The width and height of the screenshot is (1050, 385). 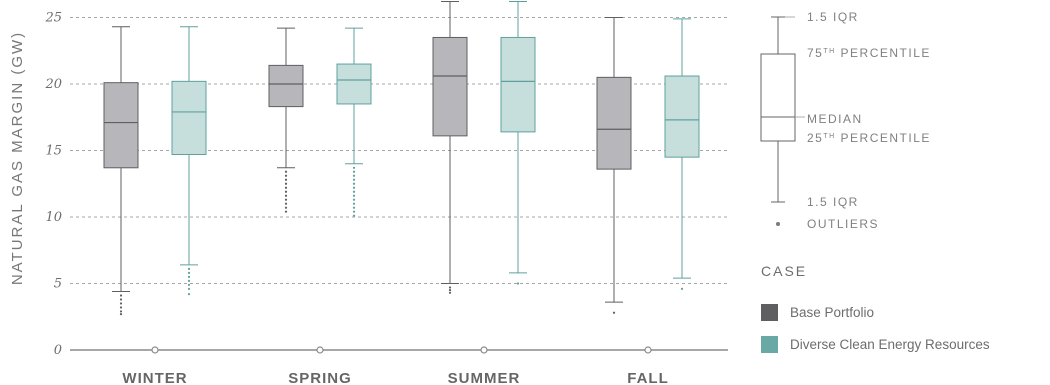 I want to click on key-outlier-dot, so click(x=778, y=224).